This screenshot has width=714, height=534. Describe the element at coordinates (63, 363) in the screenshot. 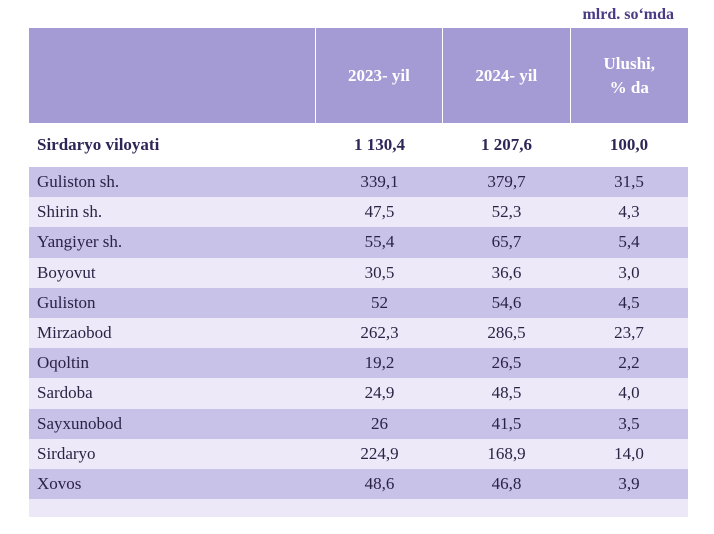

I see `row-name: Oqoltin` at that location.